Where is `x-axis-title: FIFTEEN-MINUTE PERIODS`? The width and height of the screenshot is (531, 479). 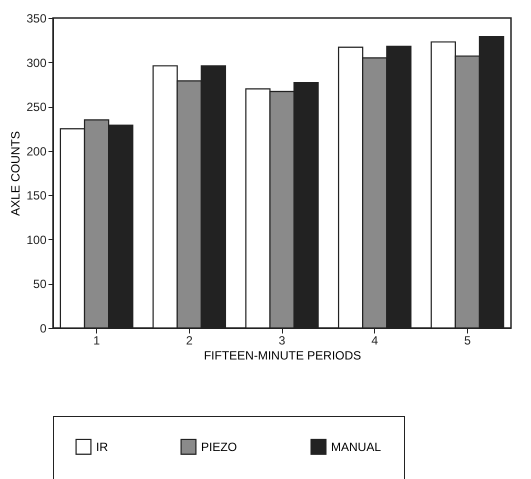 x-axis-title: FIFTEEN-MINUTE PERIODS is located at coordinates (283, 355).